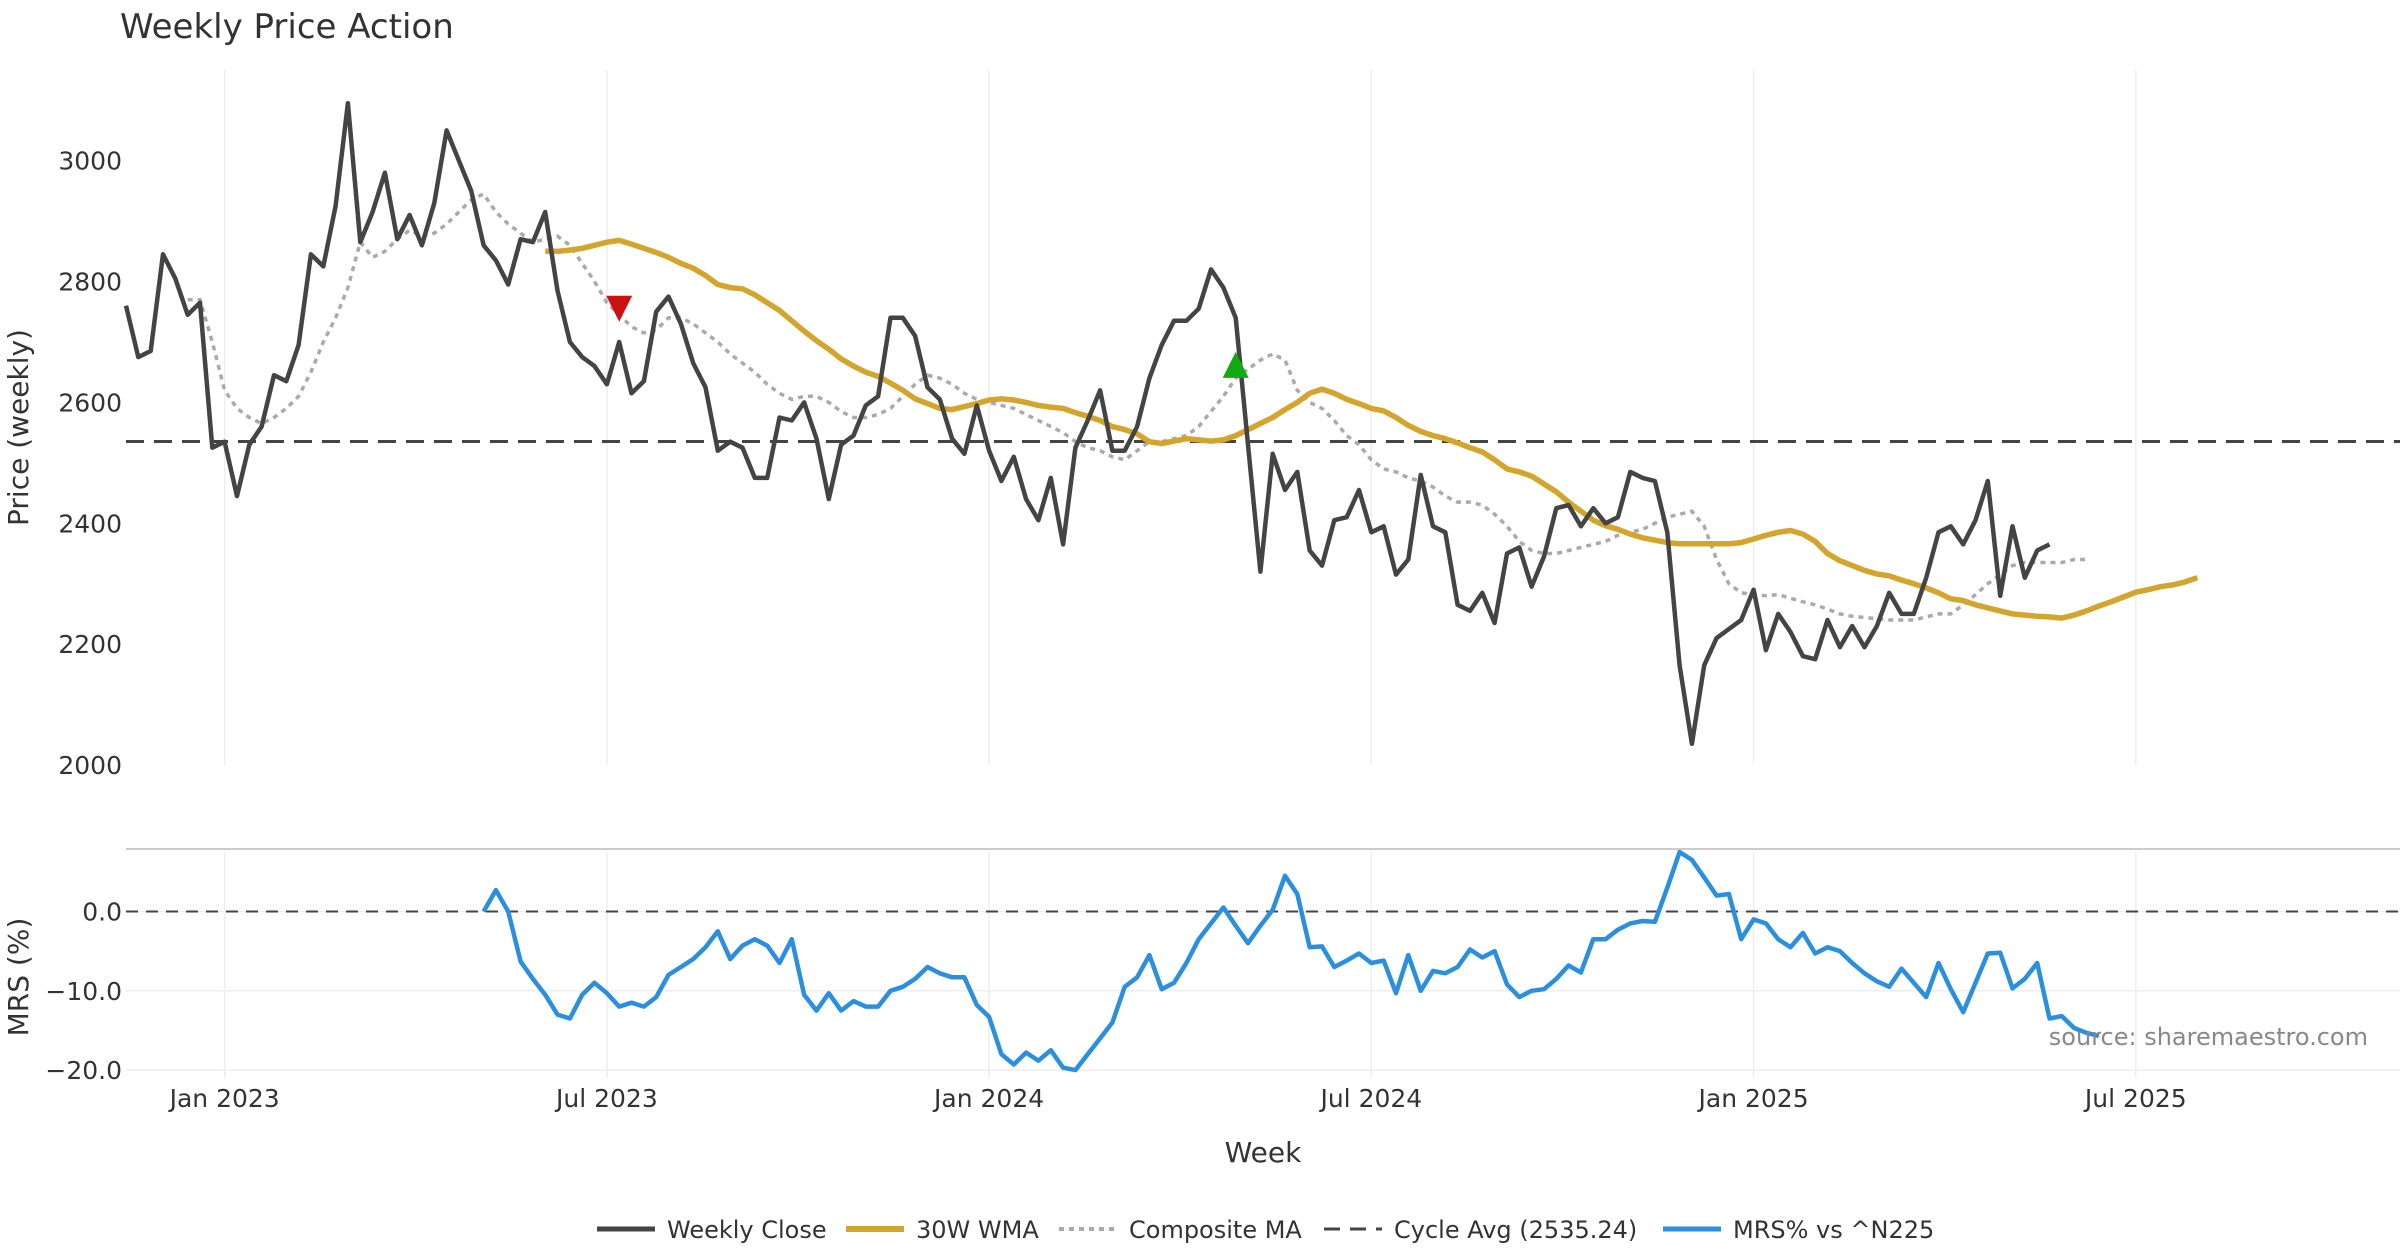 Image resolution: width=2400 pixels, height=1260 pixels. What do you see at coordinates (90, 282) in the screenshot?
I see `price-y-tick-label: 2800` at bounding box center [90, 282].